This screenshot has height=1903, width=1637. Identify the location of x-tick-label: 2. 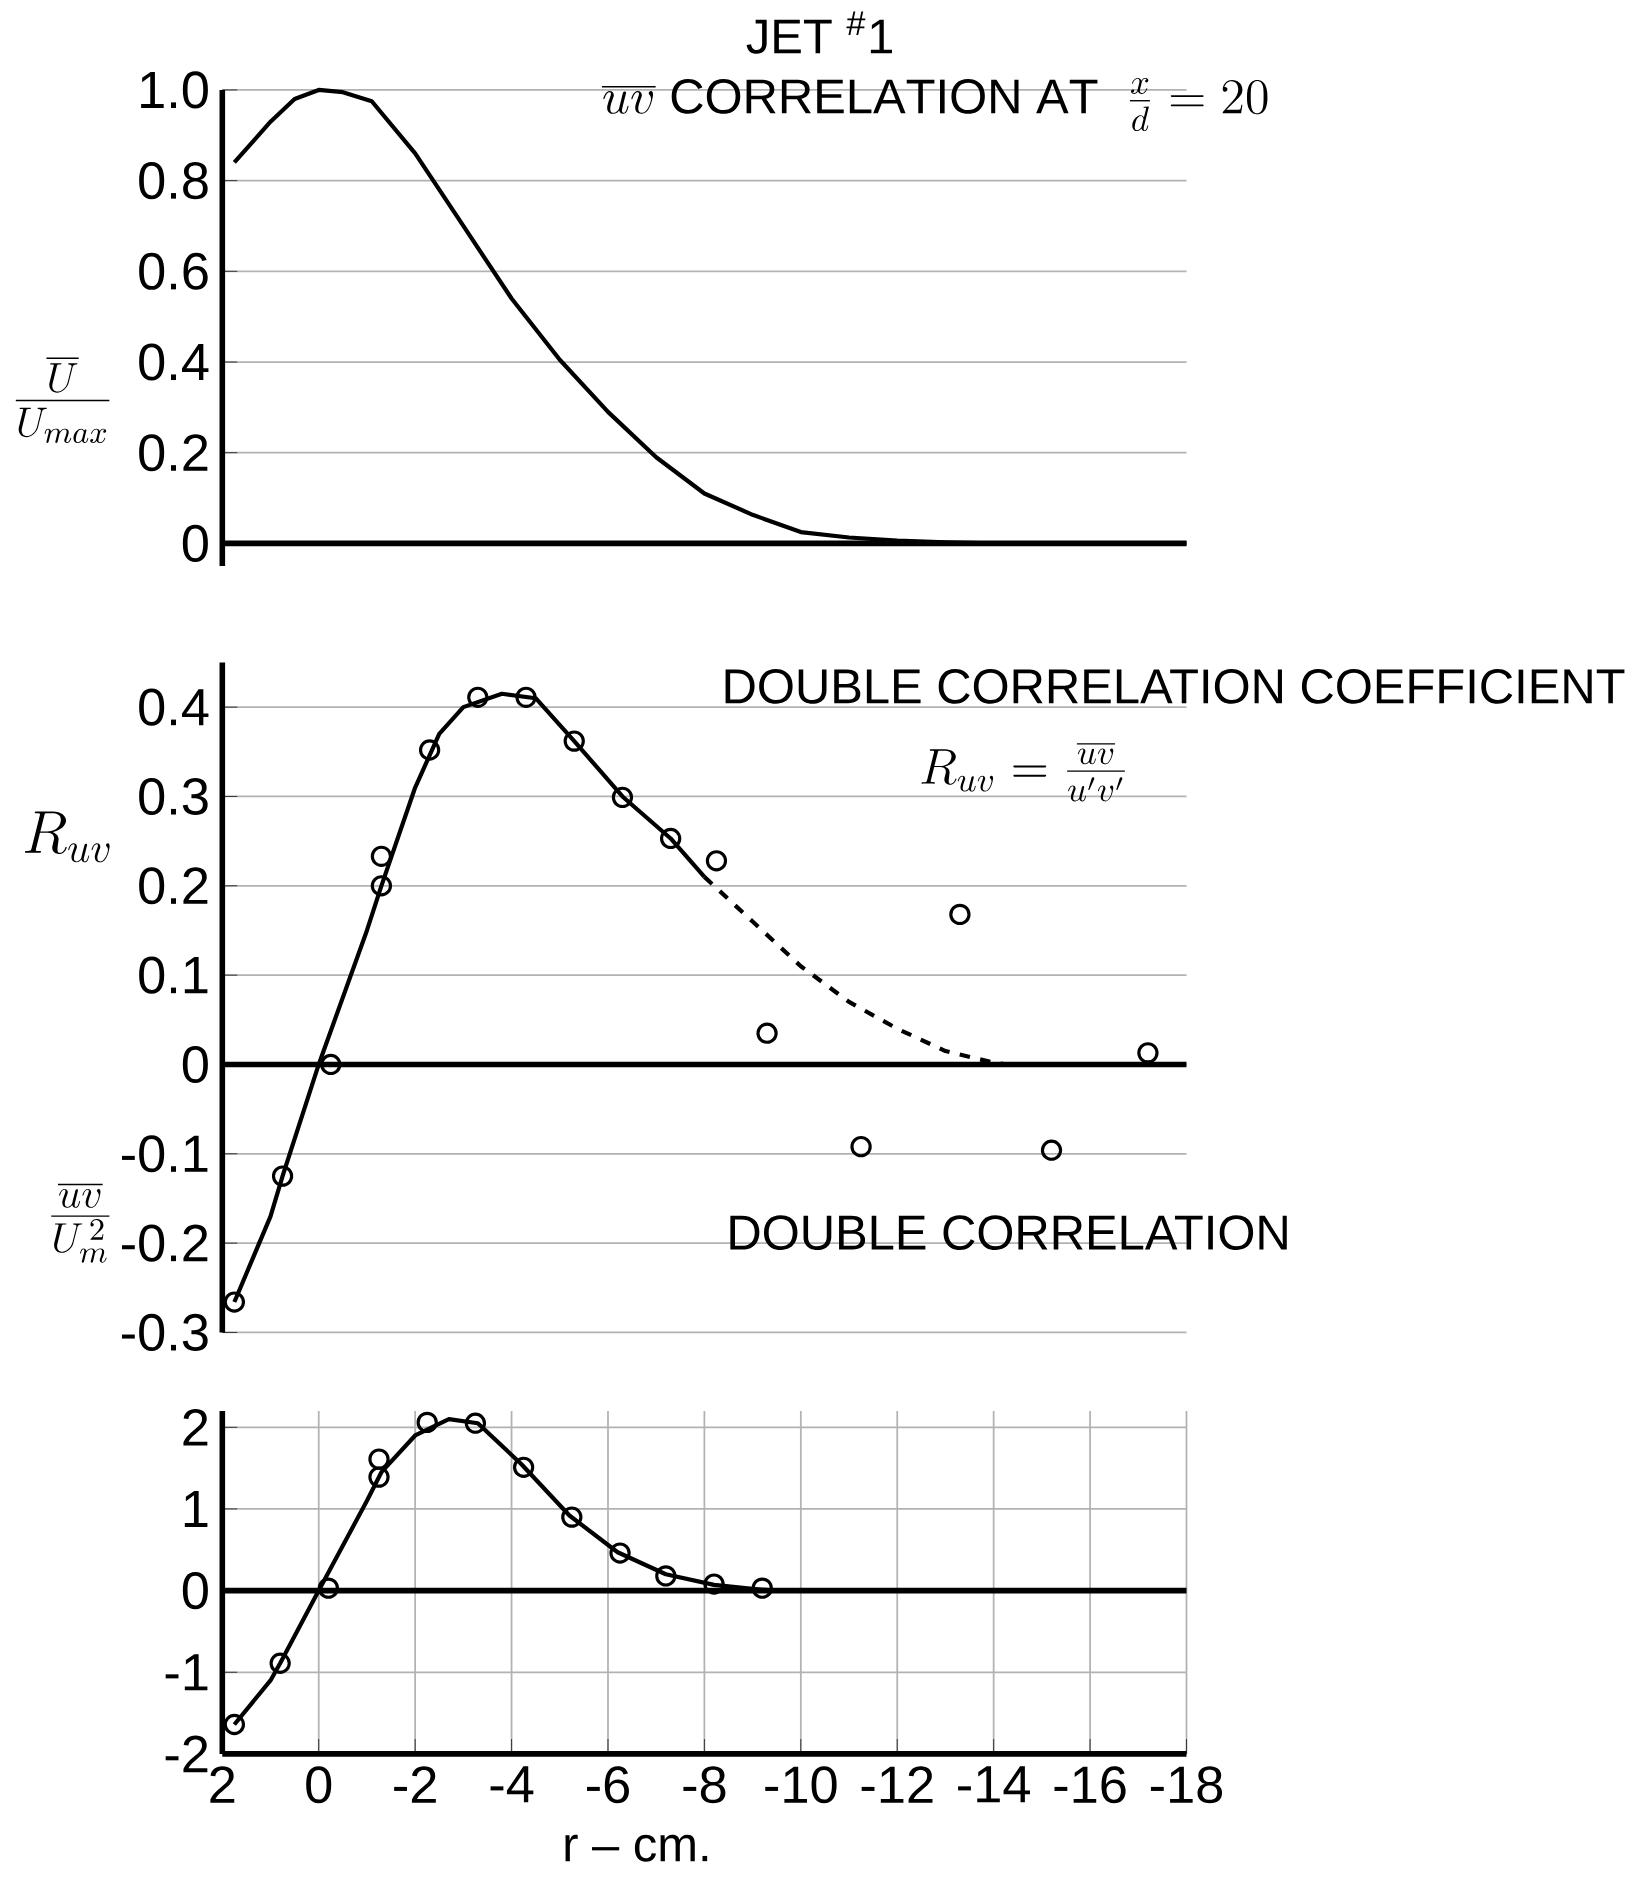
(222, 1784).